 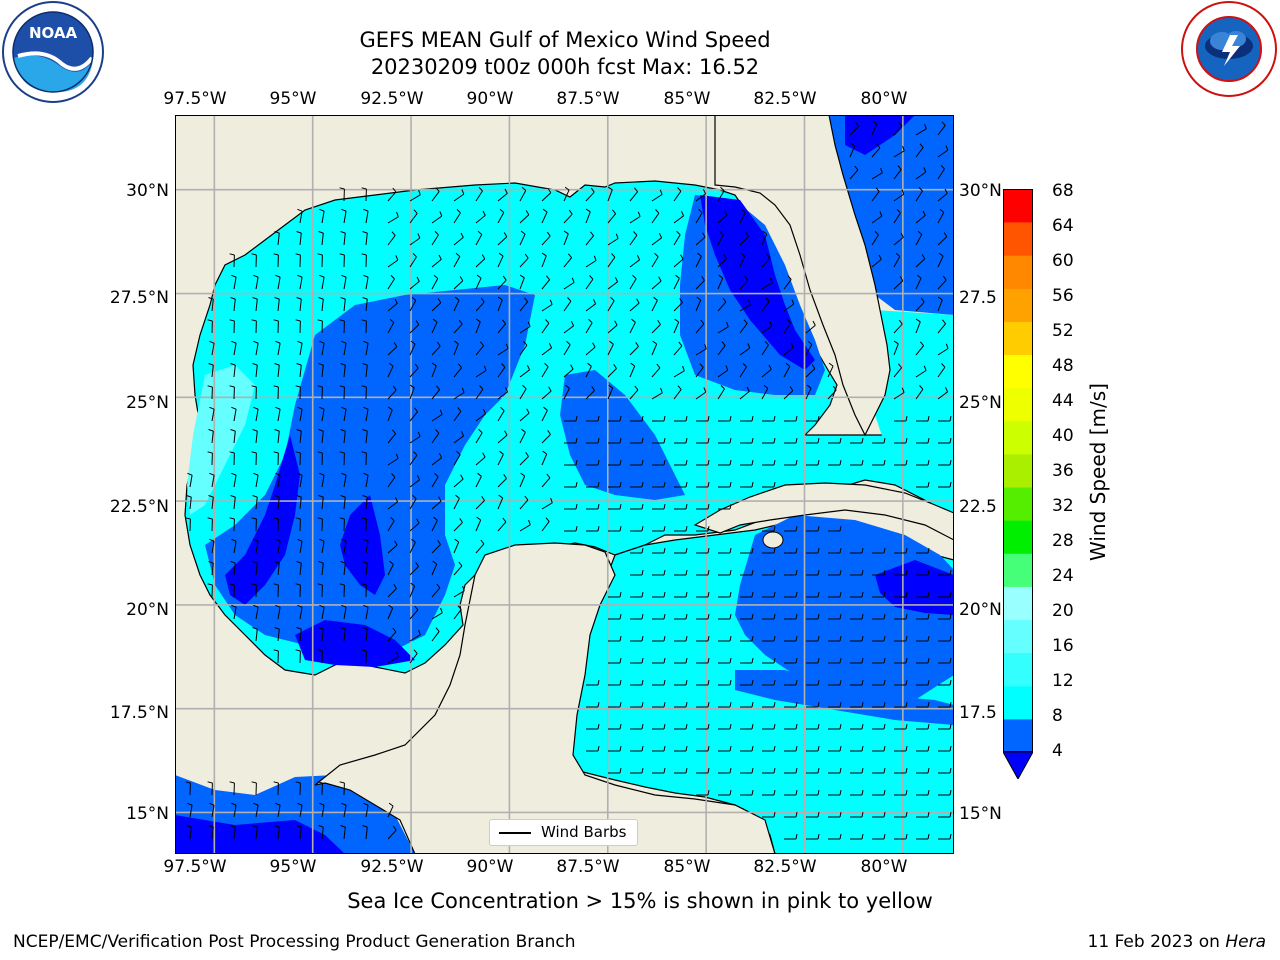 What do you see at coordinates (139, 713) in the screenshot?
I see `lat-label-left-17.5: 17.5°N` at bounding box center [139, 713].